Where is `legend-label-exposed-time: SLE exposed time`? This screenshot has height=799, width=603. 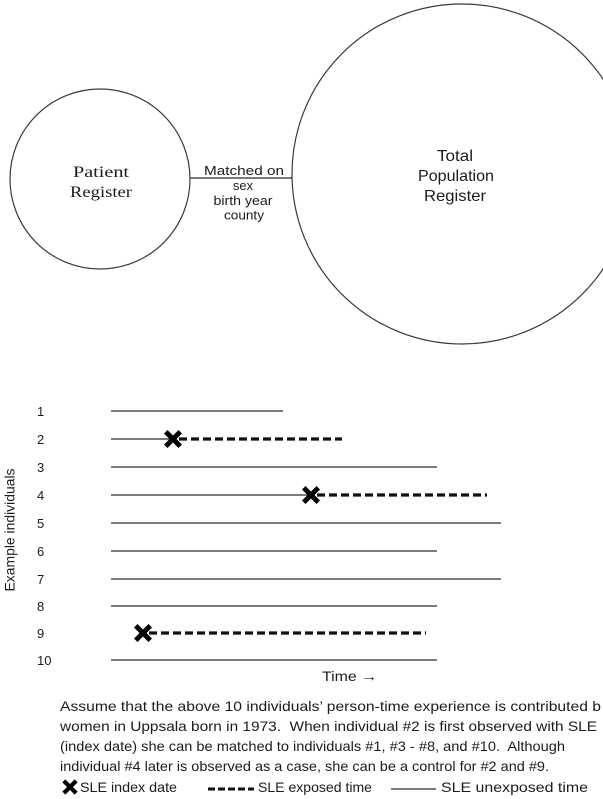
legend-label-exposed-time: SLE exposed time is located at coordinates (315, 787).